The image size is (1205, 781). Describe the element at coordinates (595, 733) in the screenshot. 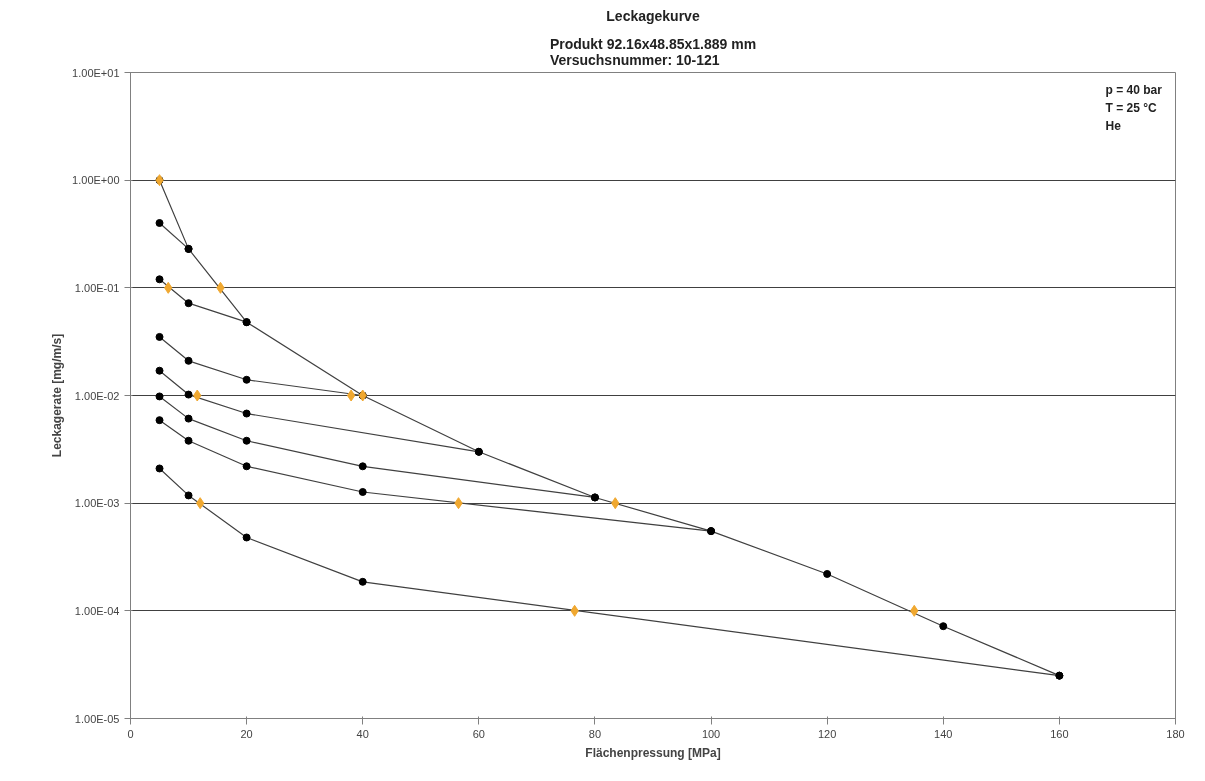

I see `x-tick-label: 80` at that location.